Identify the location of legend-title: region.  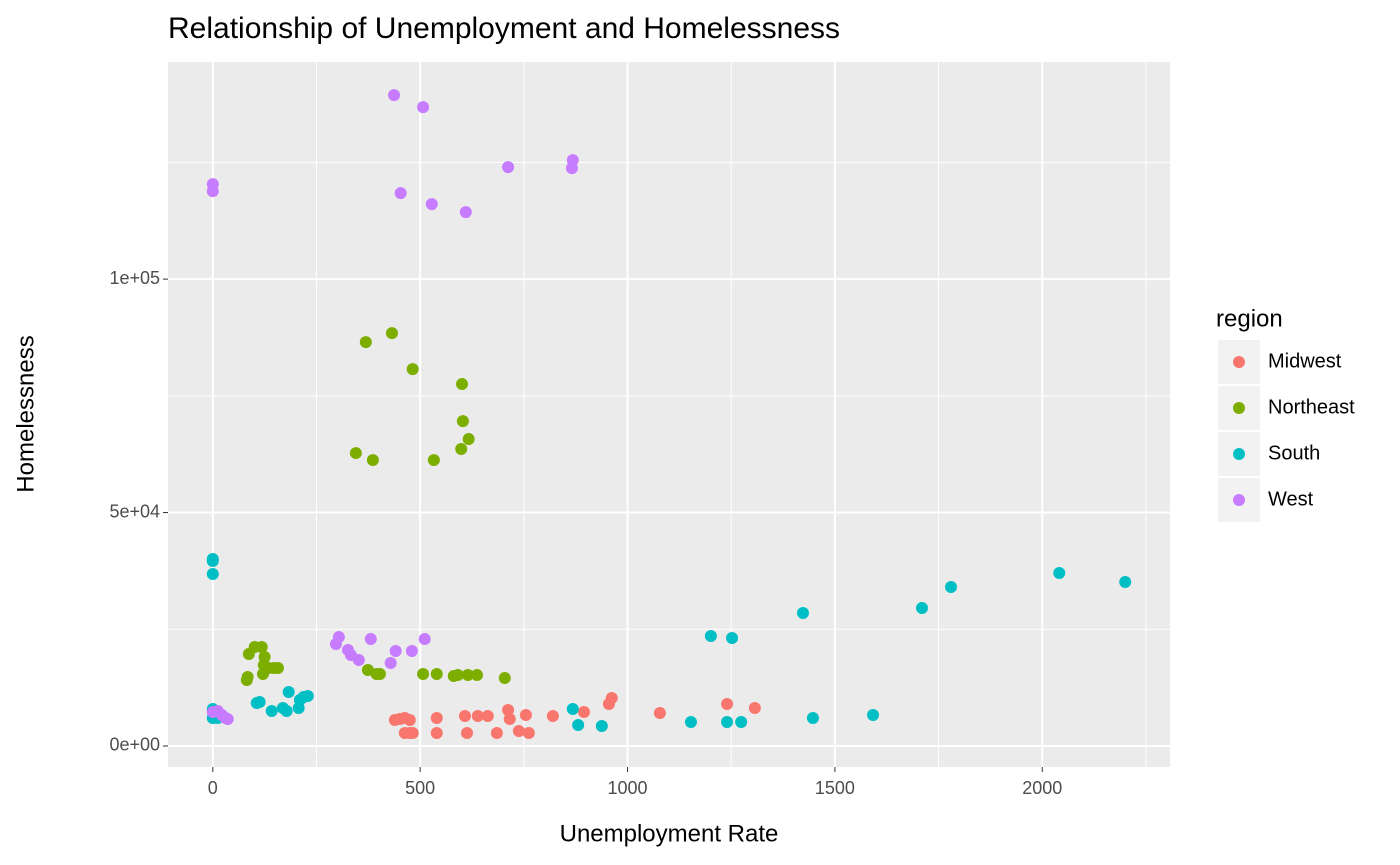
(1249, 318).